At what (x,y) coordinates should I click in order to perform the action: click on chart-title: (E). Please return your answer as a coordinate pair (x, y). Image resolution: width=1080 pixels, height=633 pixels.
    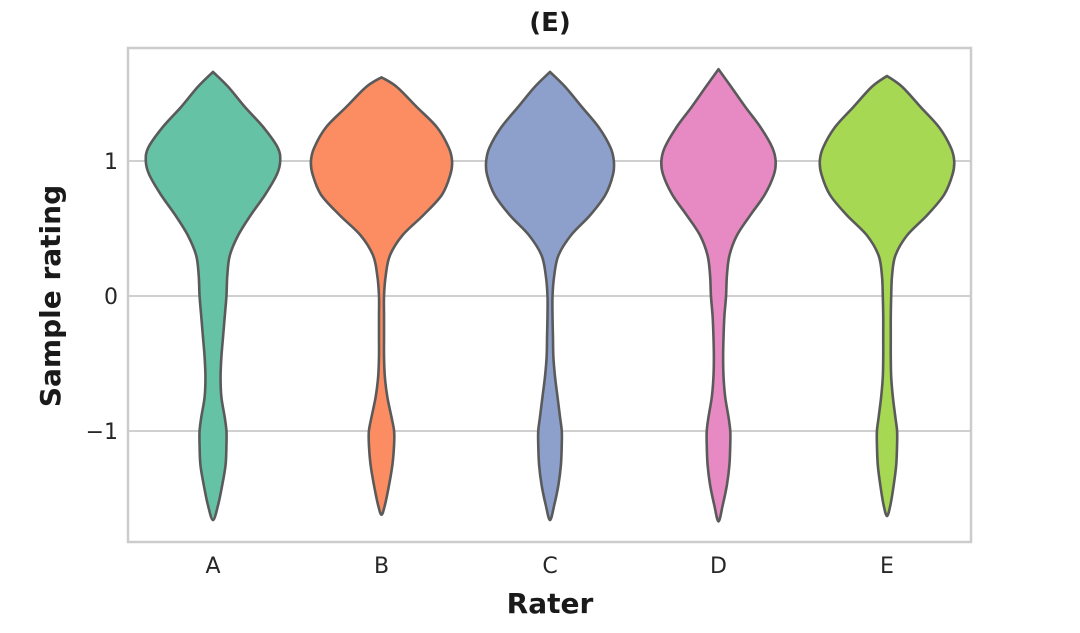
    Looking at the image, I should click on (550, 23).